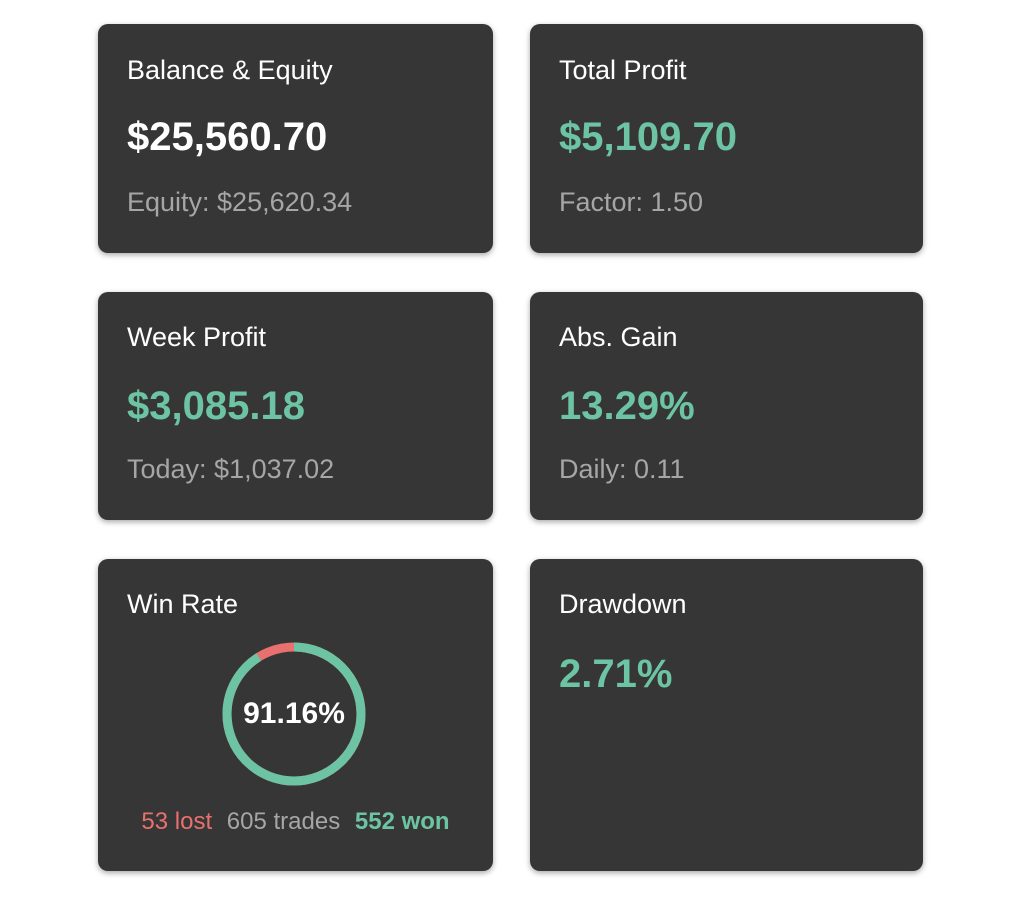  Describe the element at coordinates (622, 469) in the screenshot. I see `daily-gain-value: Daily: 0.11` at that location.